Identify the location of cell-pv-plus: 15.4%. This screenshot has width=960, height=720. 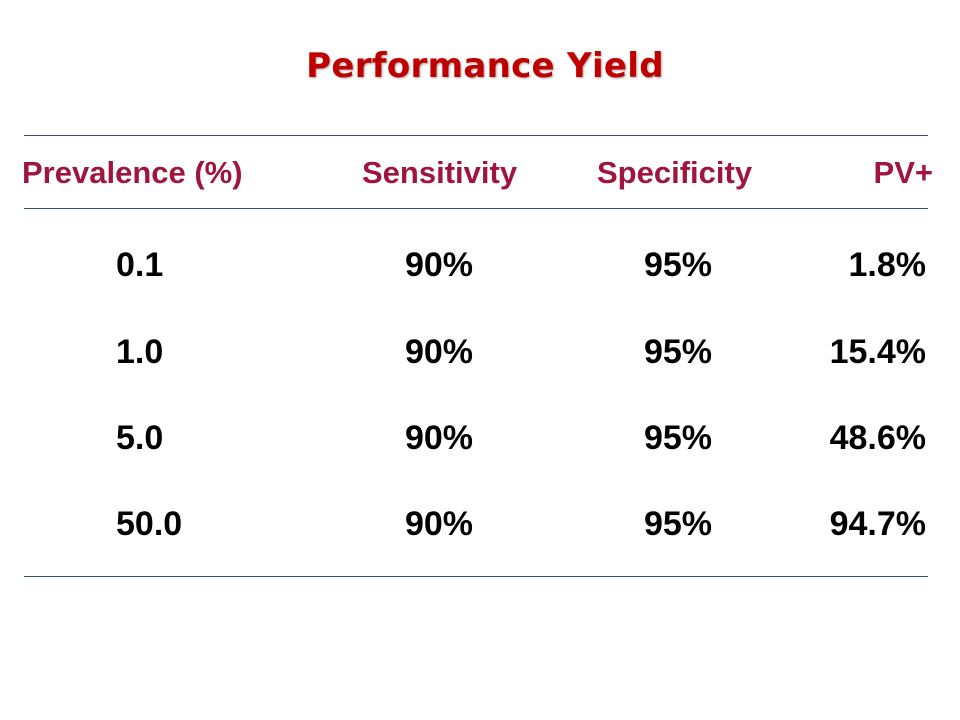
(877, 352).